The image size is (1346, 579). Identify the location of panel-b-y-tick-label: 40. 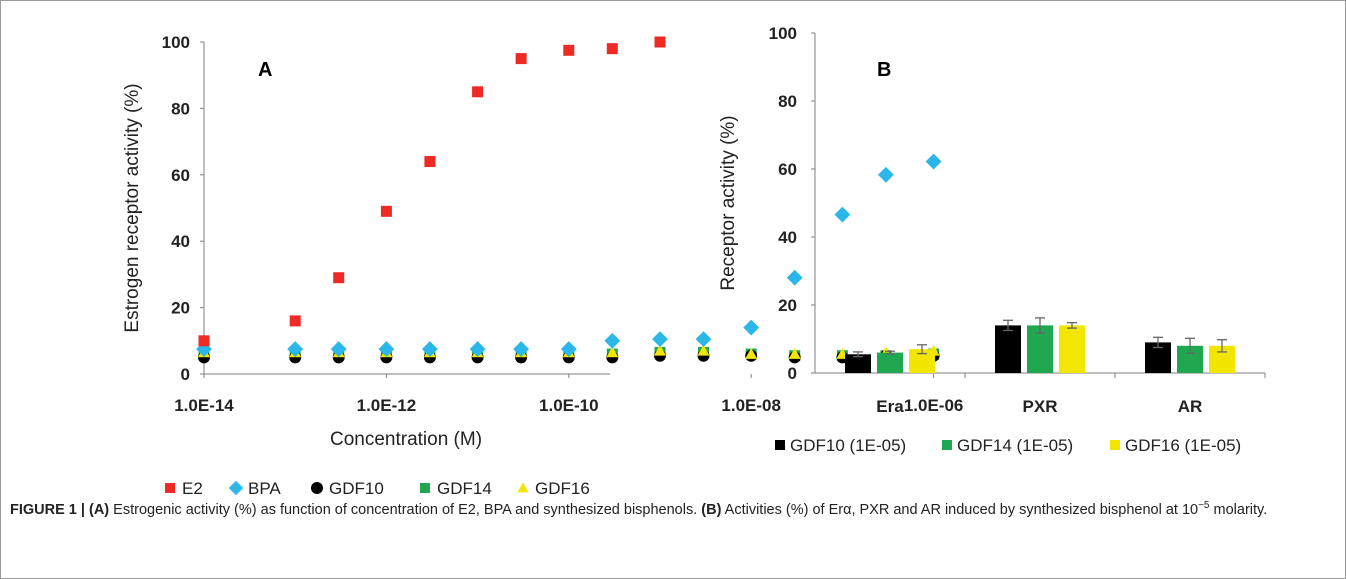
(787, 237).